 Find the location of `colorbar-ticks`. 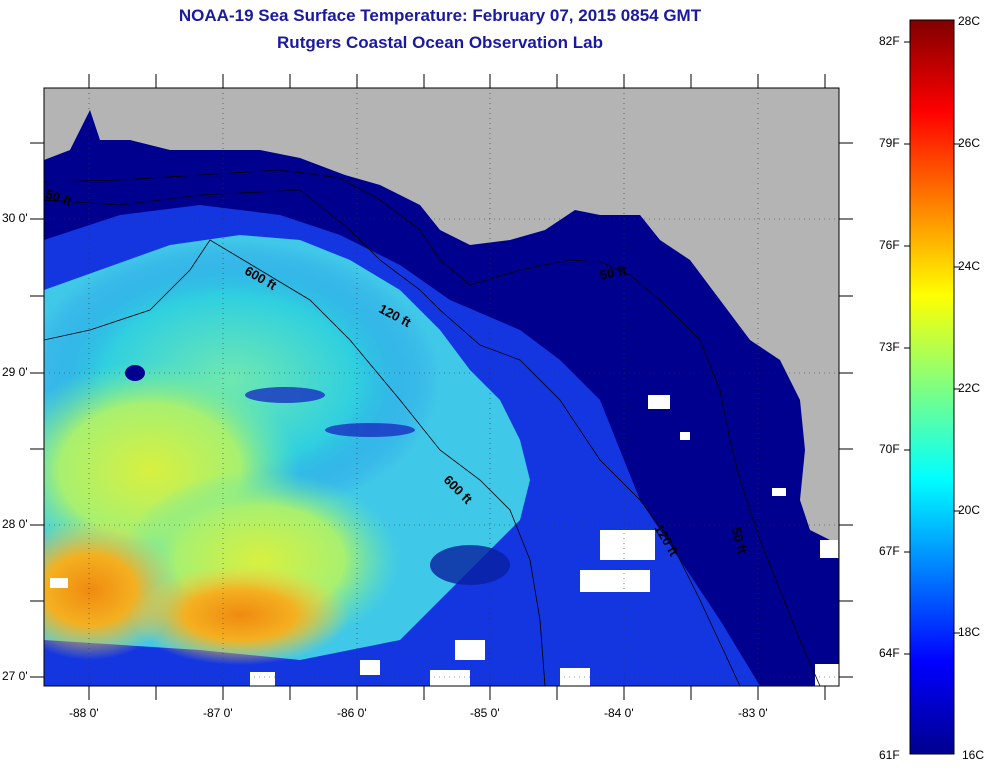

colorbar-ticks is located at coordinates (932, 348).